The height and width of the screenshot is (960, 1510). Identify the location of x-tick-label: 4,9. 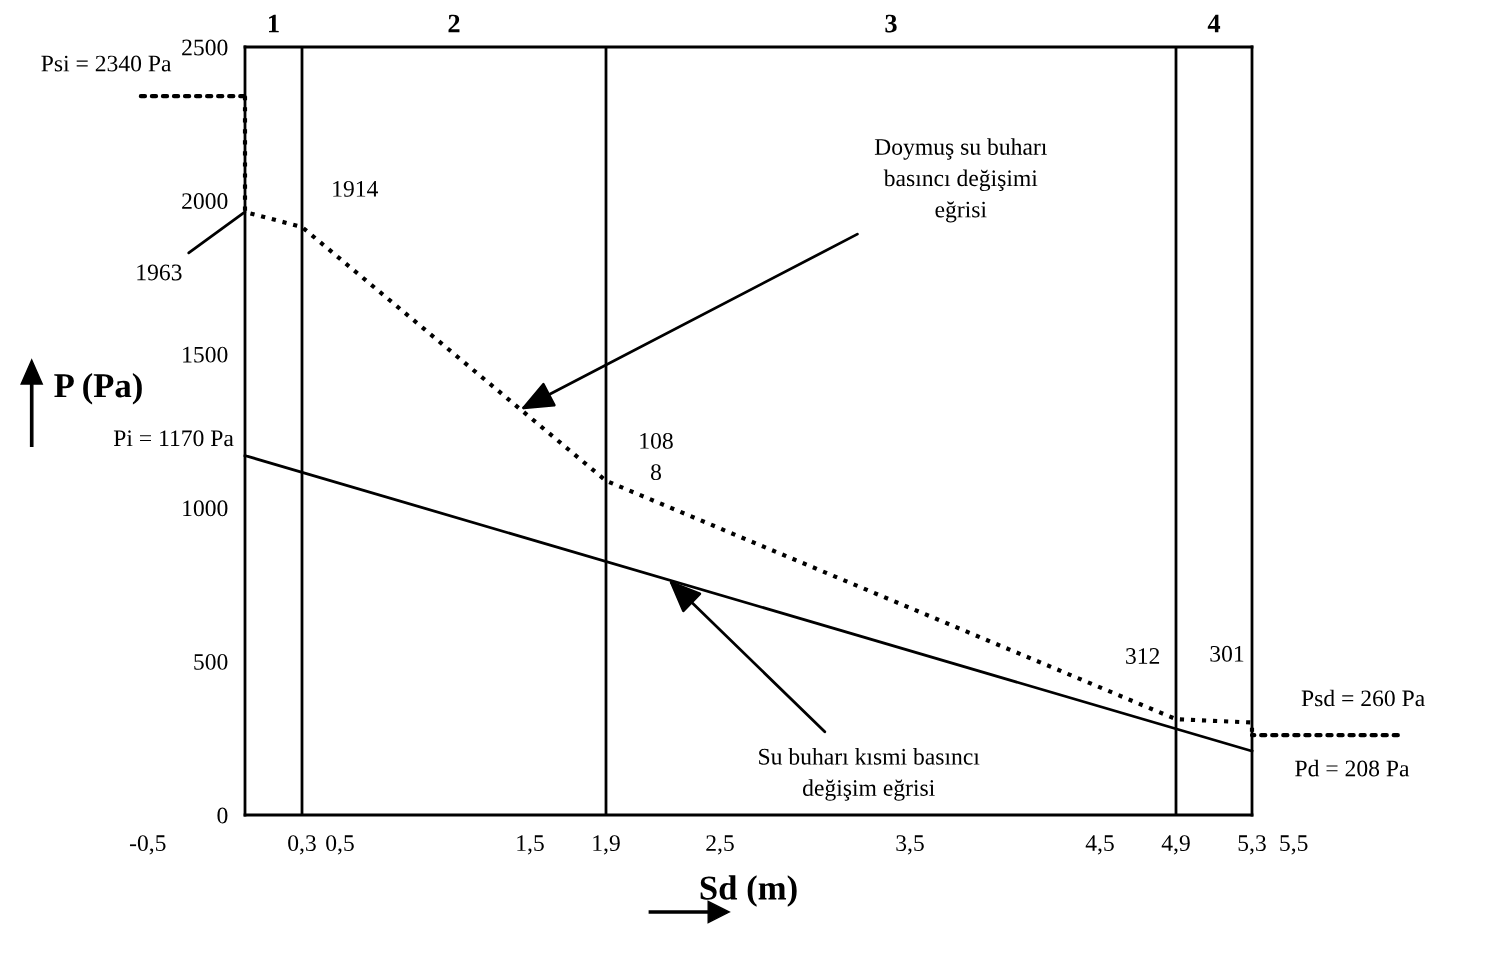
(1175, 845).